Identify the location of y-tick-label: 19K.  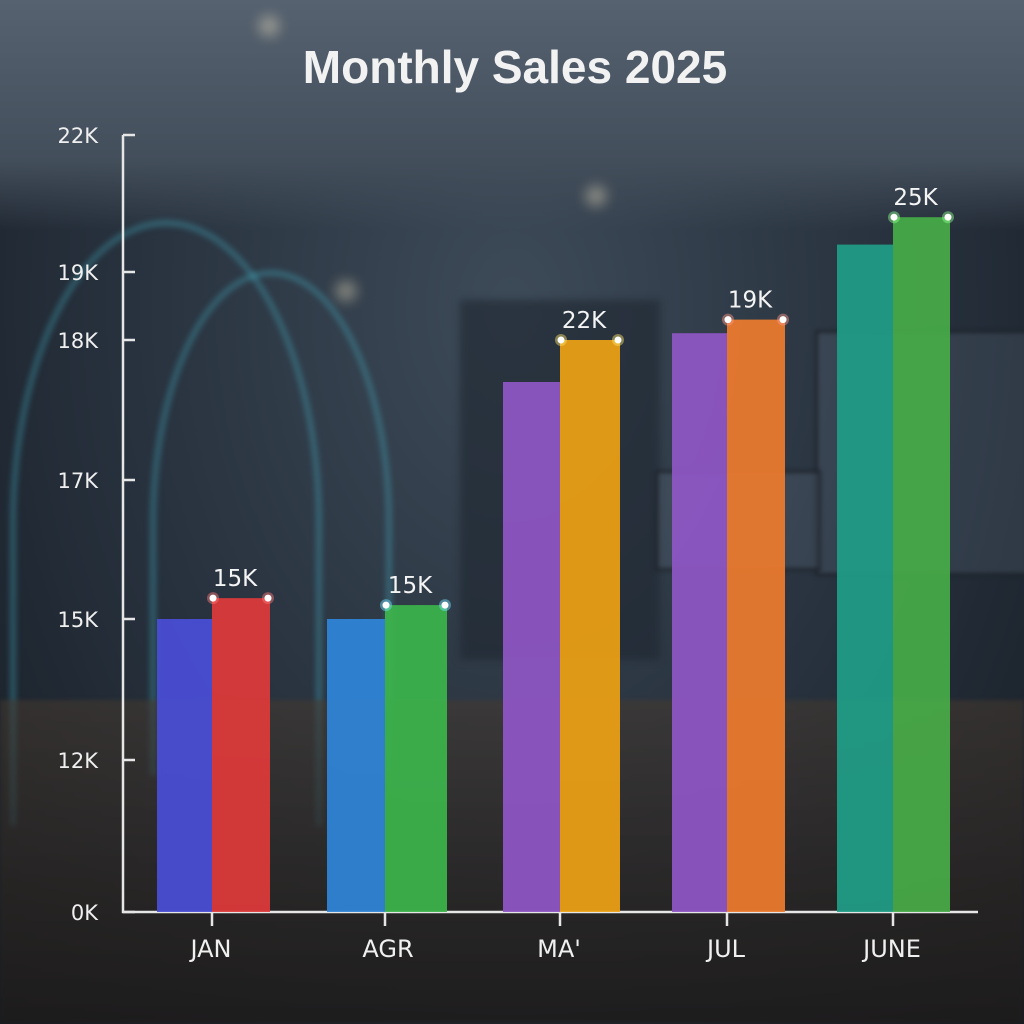
(79, 273).